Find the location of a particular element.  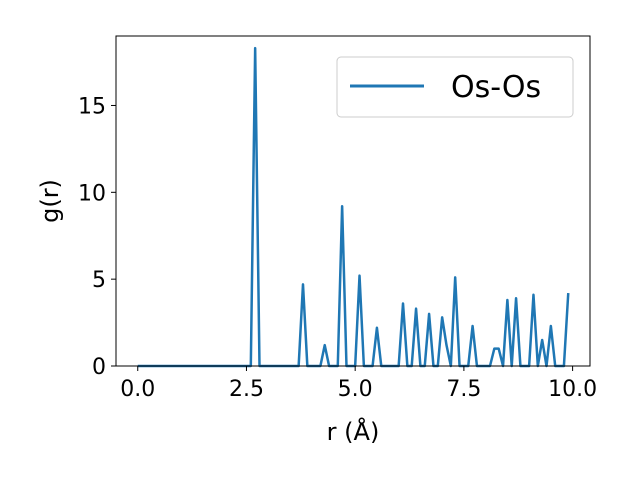

y-axis-title: g(r) is located at coordinates (50, 201).